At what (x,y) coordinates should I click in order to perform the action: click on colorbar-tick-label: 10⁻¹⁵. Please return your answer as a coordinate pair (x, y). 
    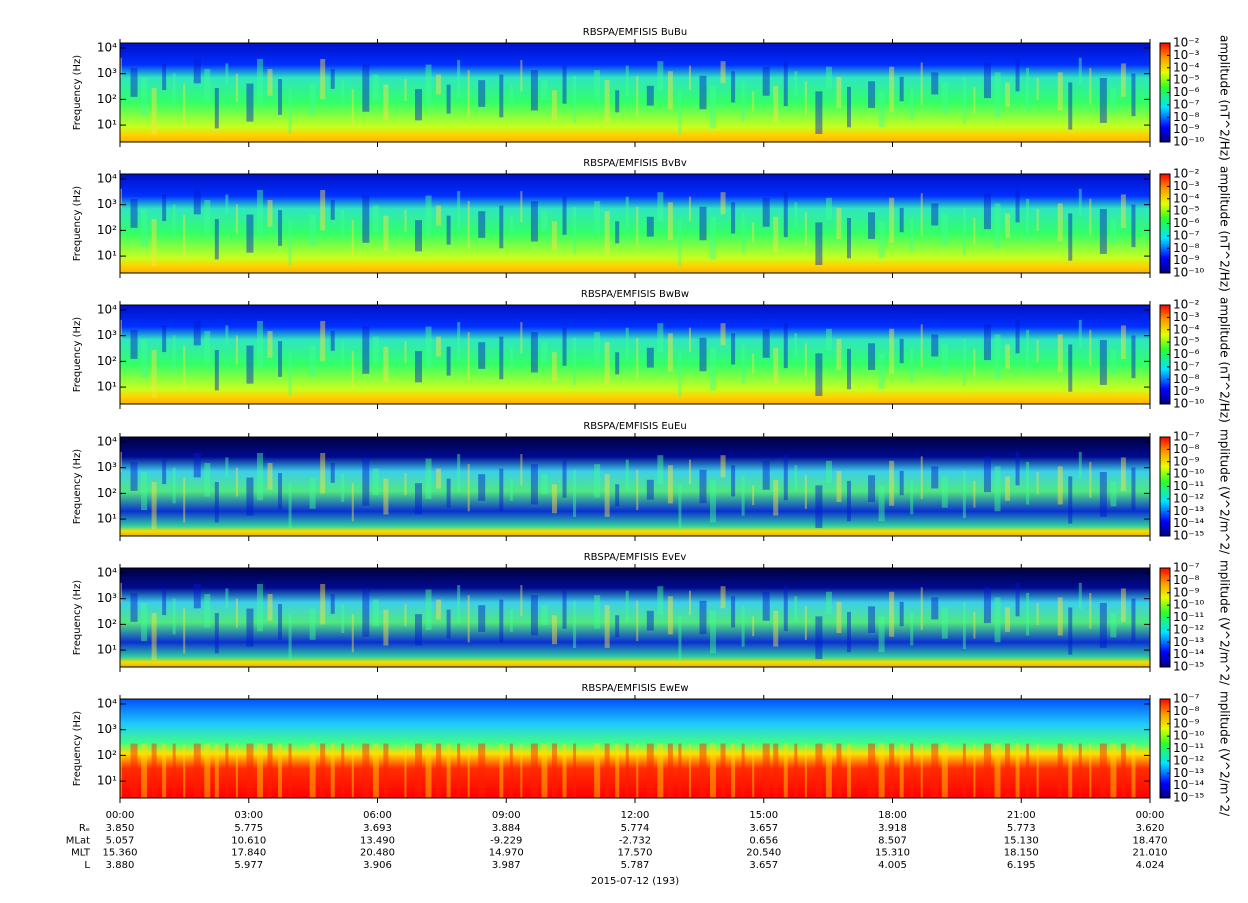
    Looking at the image, I should click on (1188, 536).